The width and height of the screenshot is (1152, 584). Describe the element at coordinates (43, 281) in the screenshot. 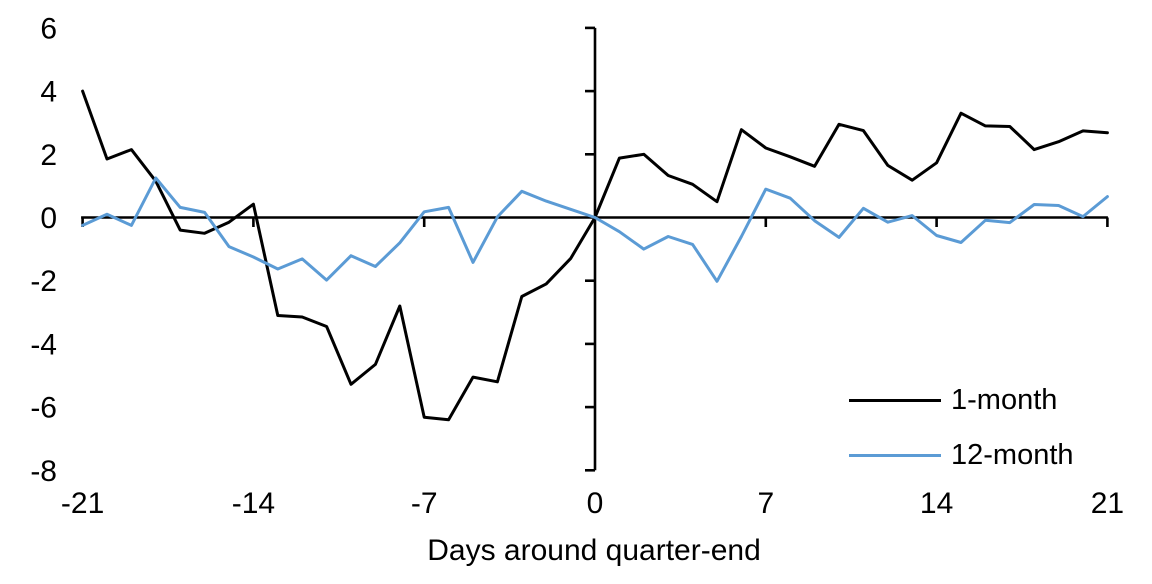

I see `y-tick-label: -2` at that location.